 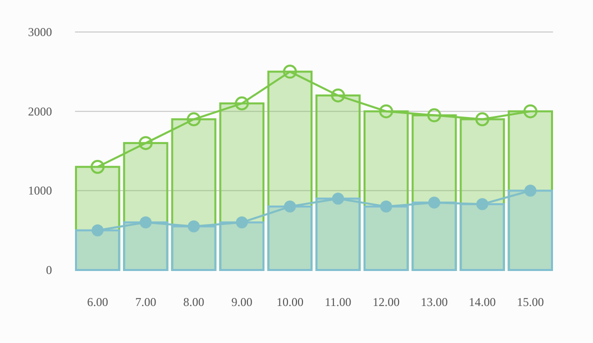 What do you see at coordinates (386, 302) in the screenshot?
I see `x-tick-label: 12.00` at bounding box center [386, 302].